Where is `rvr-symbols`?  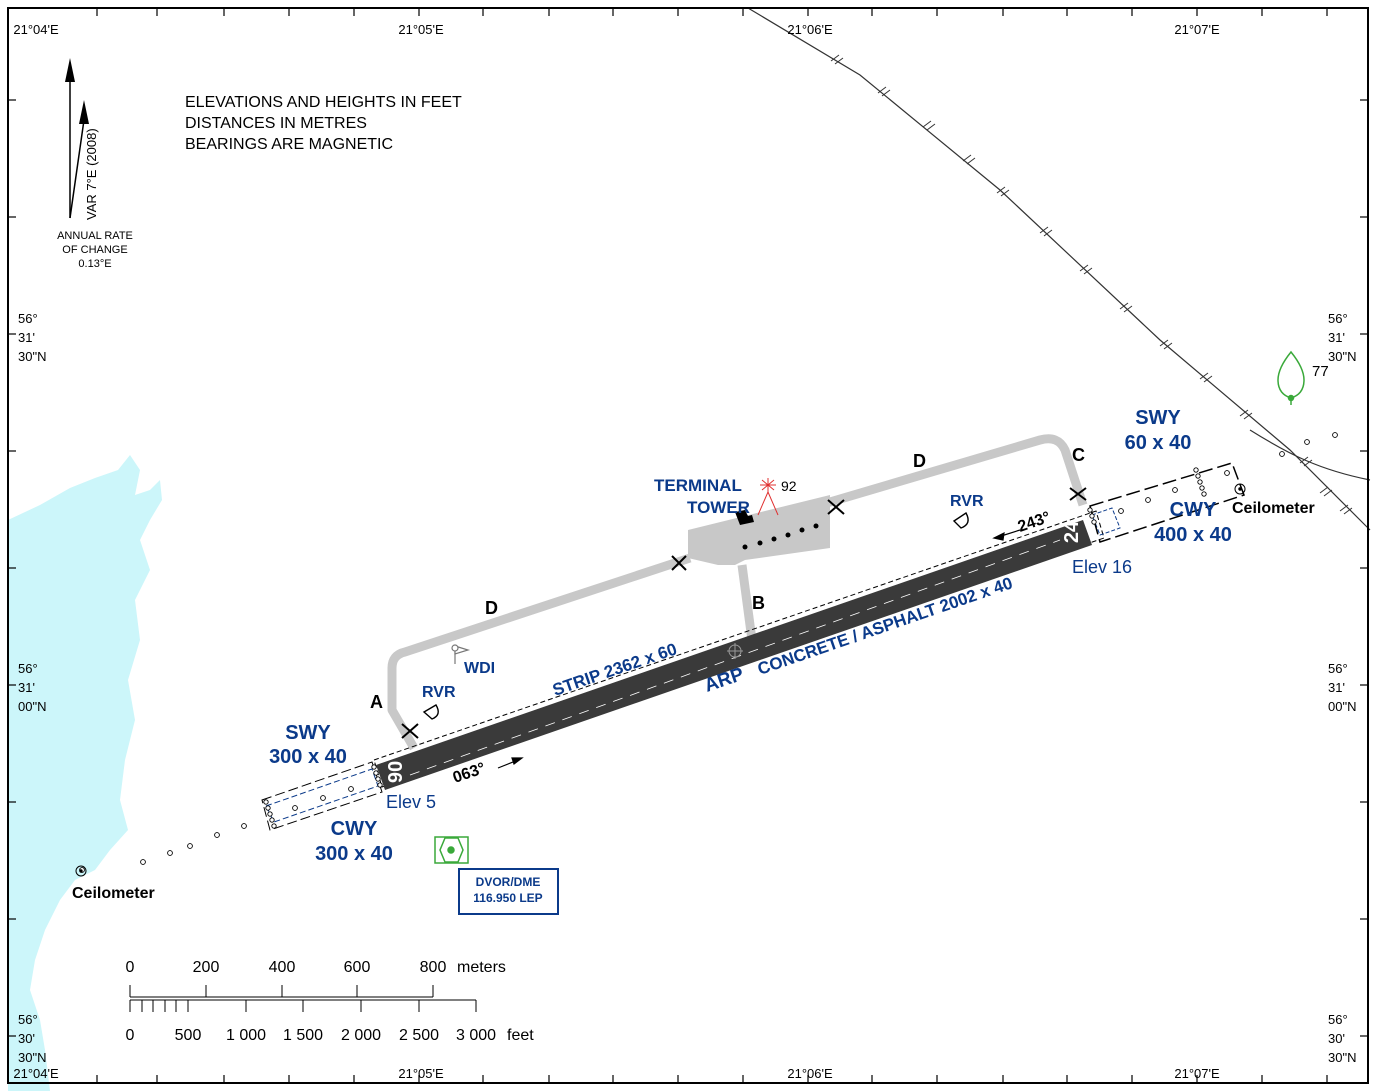 rvr-symbols is located at coordinates (695, 615).